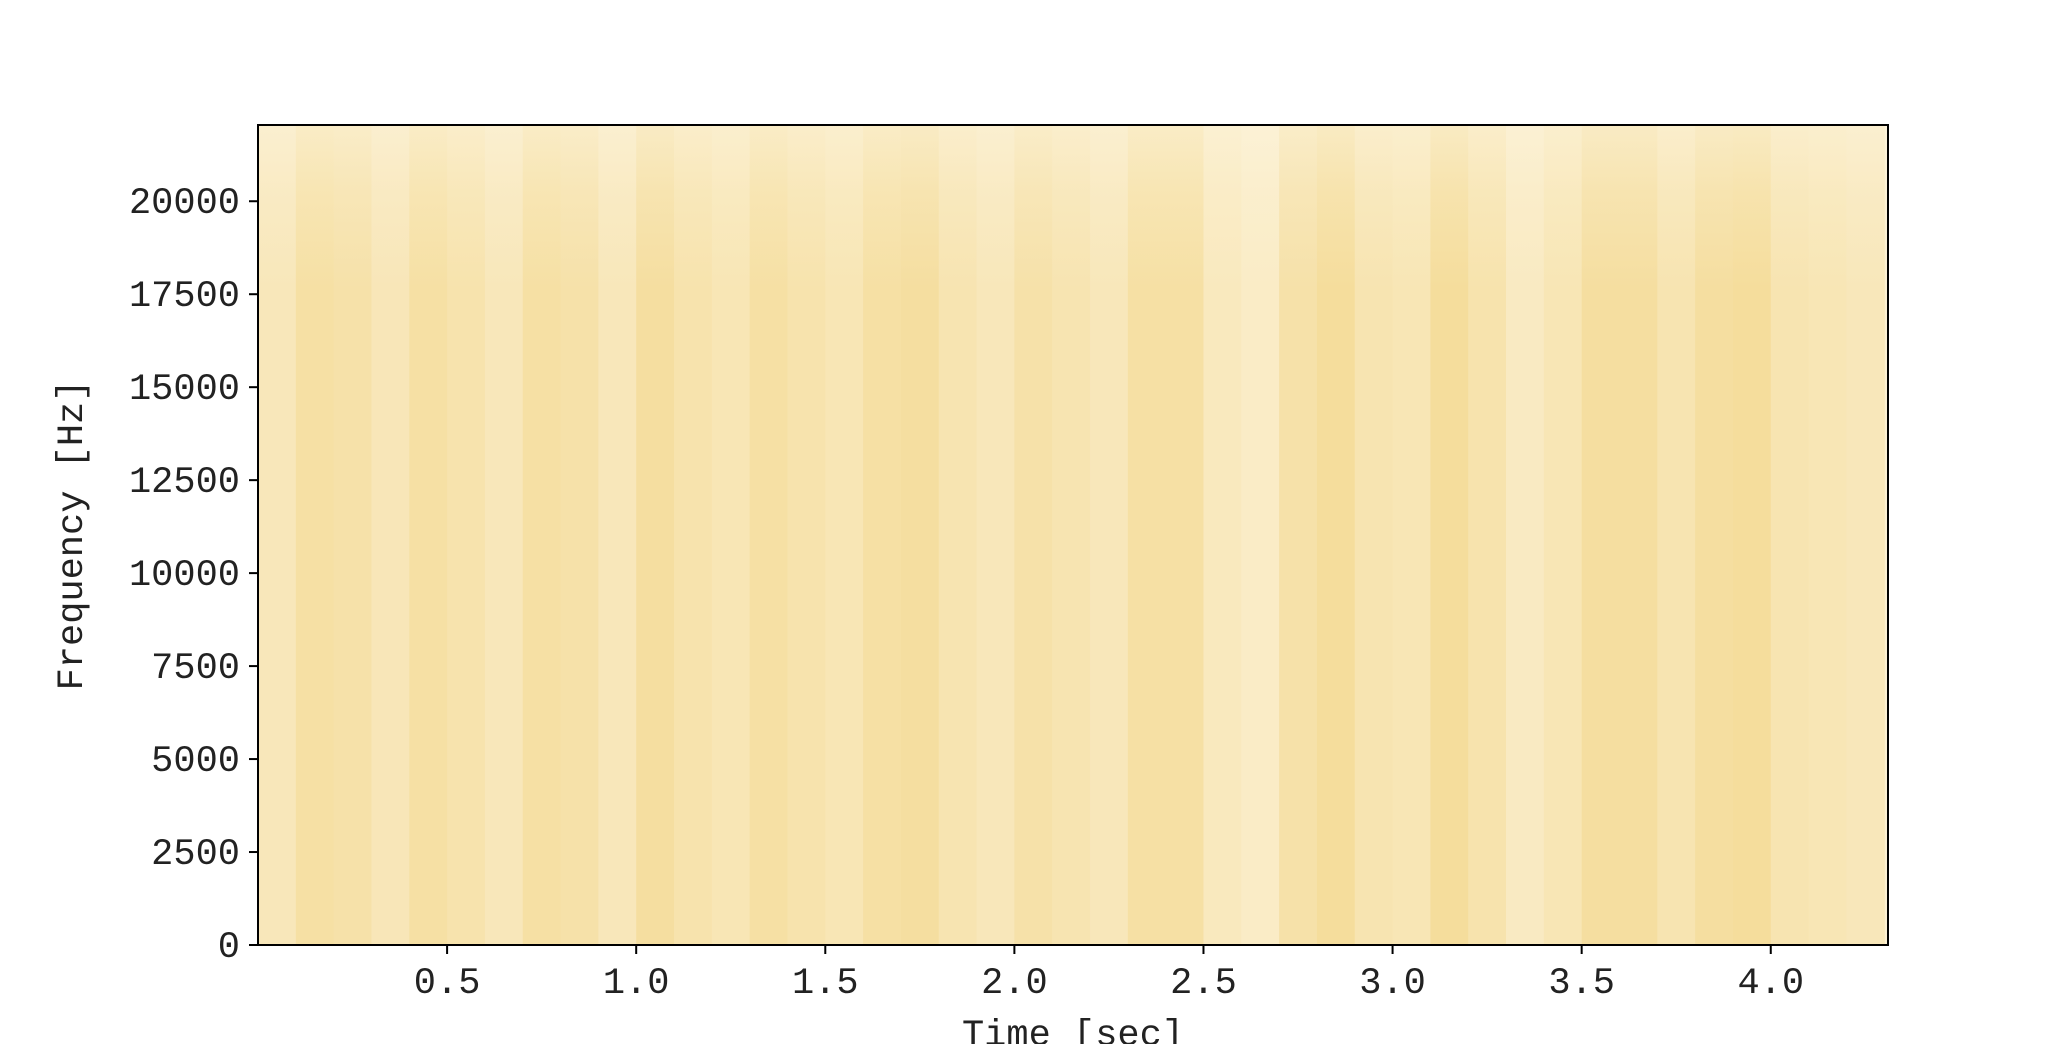 The height and width of the screenshot is (1044, 2070). What do you see at coordinates (184, 483) in the screenshot?
I see `y-tick-label: 12500` at bounding box center [184, 483].